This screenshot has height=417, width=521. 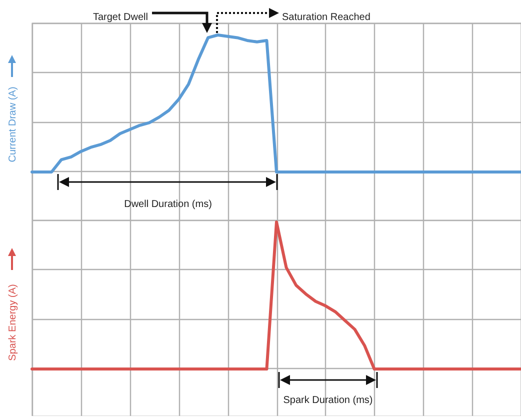 What do you see at coordinates (13, 322) in the screenshot?
I see `y-axis-title: Spark Energy (A)` at bounding box center [13, 322].